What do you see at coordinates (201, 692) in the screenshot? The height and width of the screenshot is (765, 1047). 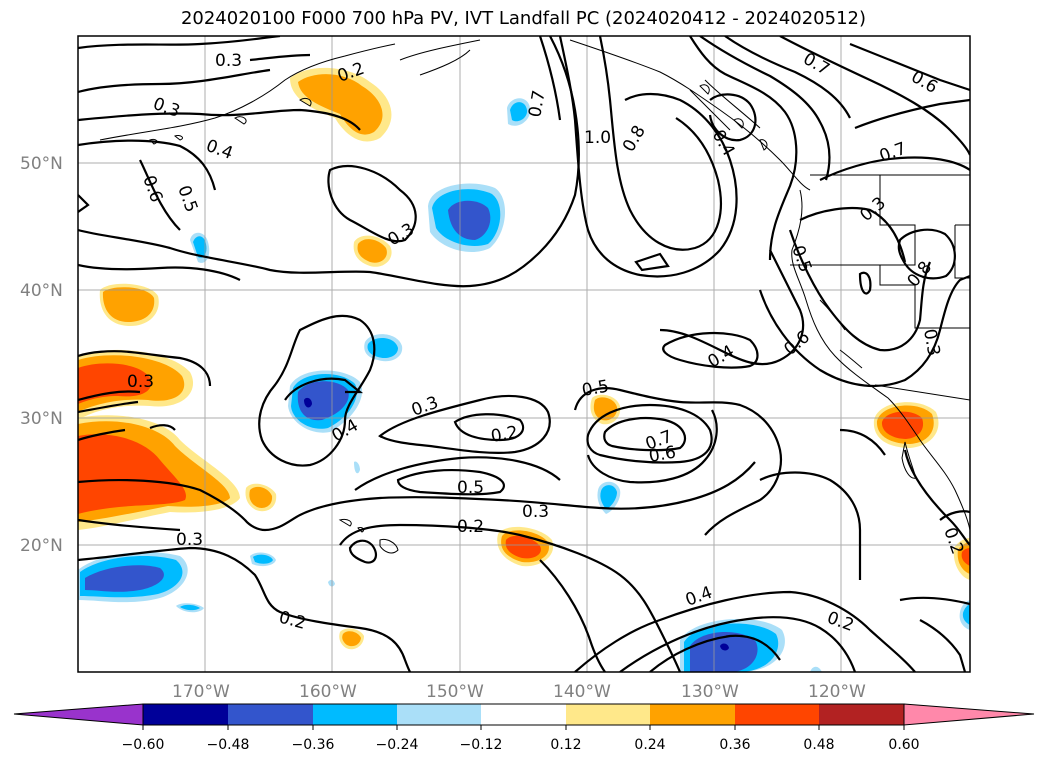 I see `lon-label: 170°W` at bounding box center [201, 692].